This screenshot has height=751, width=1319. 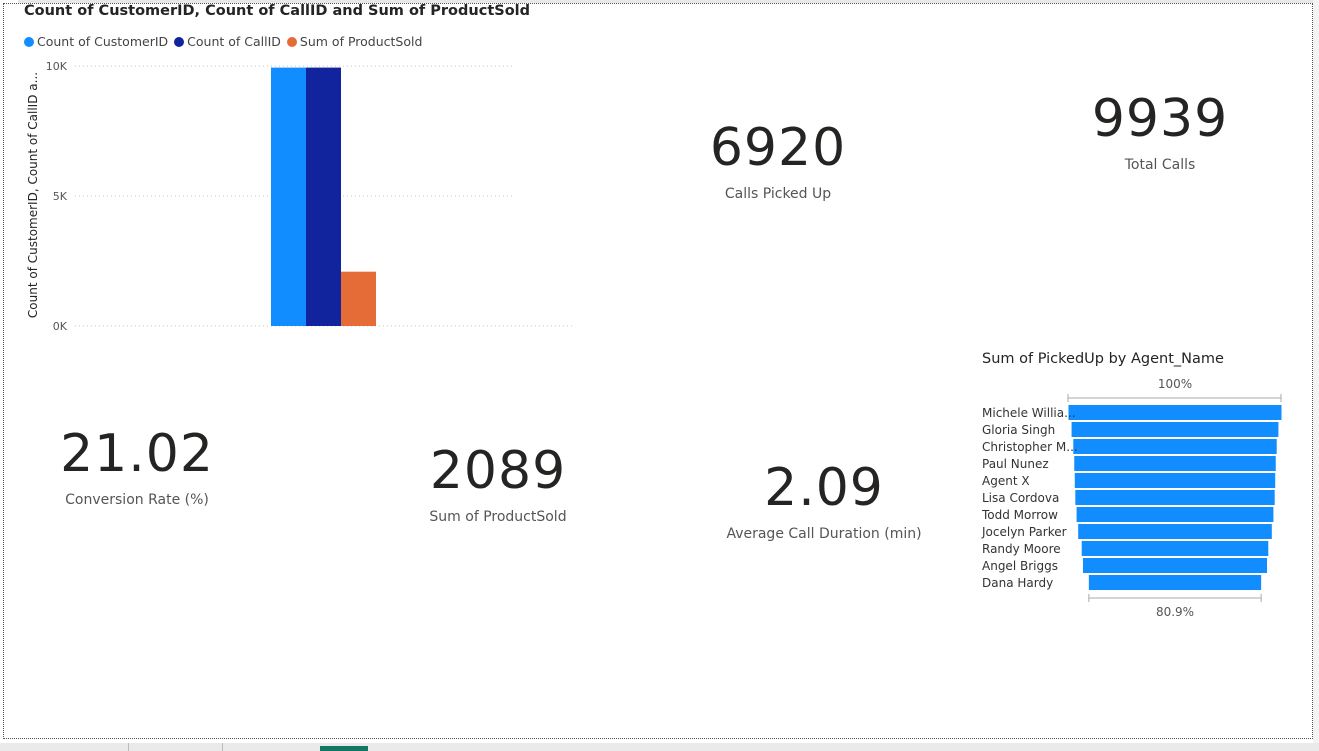 I want to click on funnel-category-label: Todd Morrow, so click(x=1019, y=515).